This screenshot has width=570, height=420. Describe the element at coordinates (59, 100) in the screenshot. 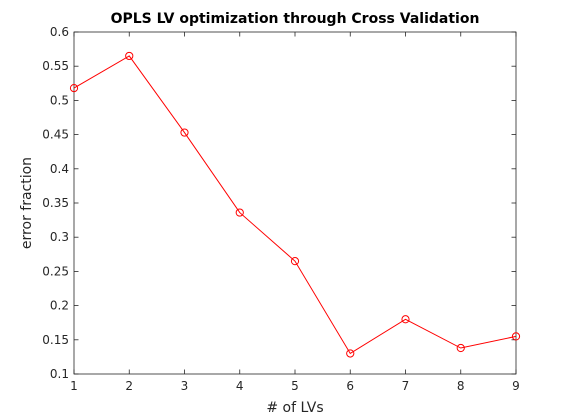

I see `y-tick-label: 0.5` at that location.